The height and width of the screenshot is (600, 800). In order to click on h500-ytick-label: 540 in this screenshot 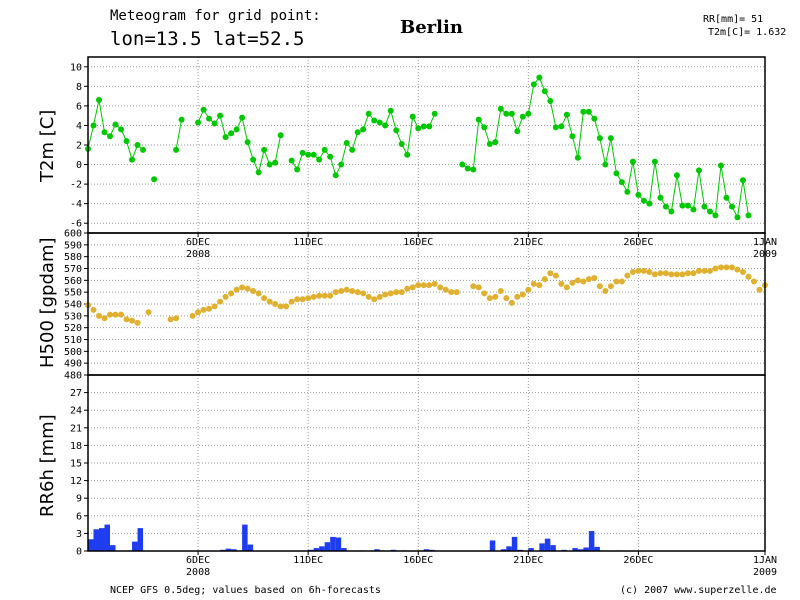, I will do `click(73, 305)`.